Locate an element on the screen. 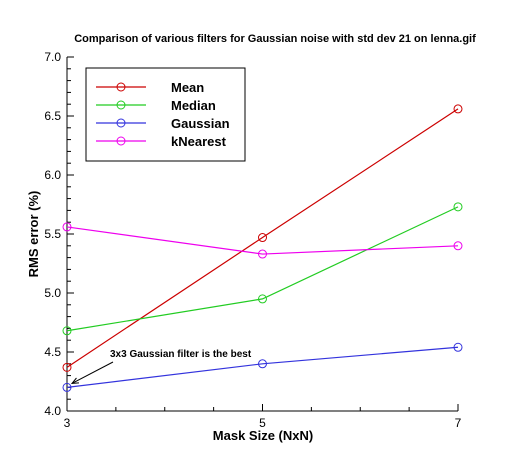  legend-marker-gaussian is located at coordinates (121, 123).